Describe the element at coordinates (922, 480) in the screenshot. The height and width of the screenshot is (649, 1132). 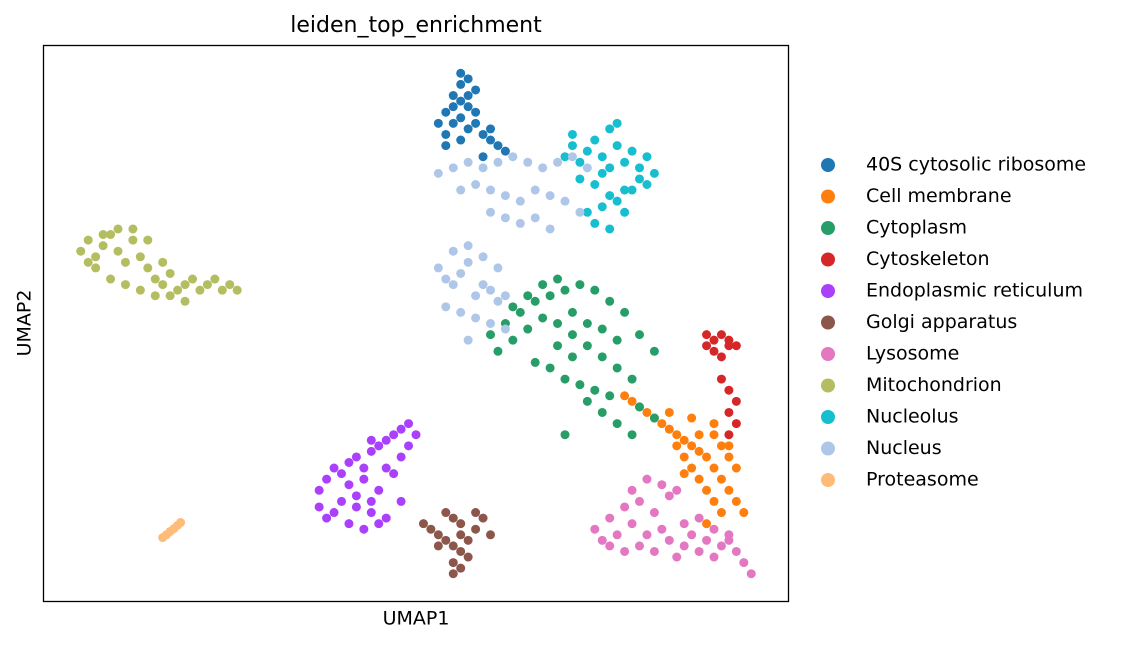
I see `legend-label: Proteasome` at that location.